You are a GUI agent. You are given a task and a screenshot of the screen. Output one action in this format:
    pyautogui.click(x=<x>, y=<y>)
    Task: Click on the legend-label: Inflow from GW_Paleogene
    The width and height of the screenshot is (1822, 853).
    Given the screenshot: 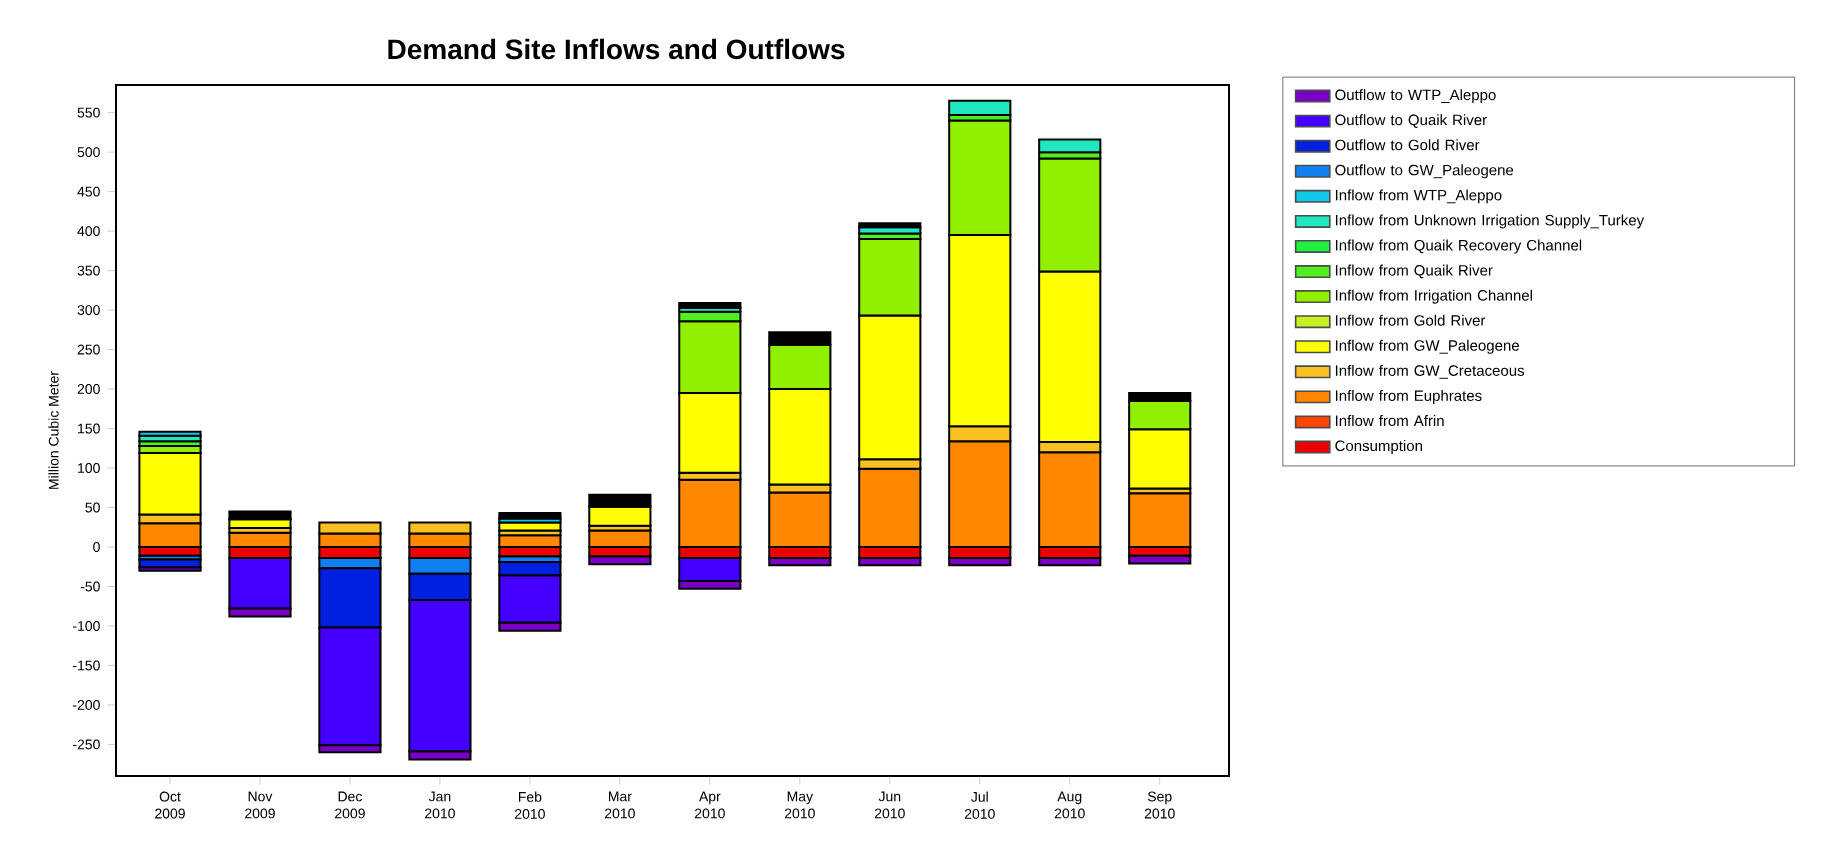 What is the action you would take?
    pyautogui.click(x=1427, y=346)
    